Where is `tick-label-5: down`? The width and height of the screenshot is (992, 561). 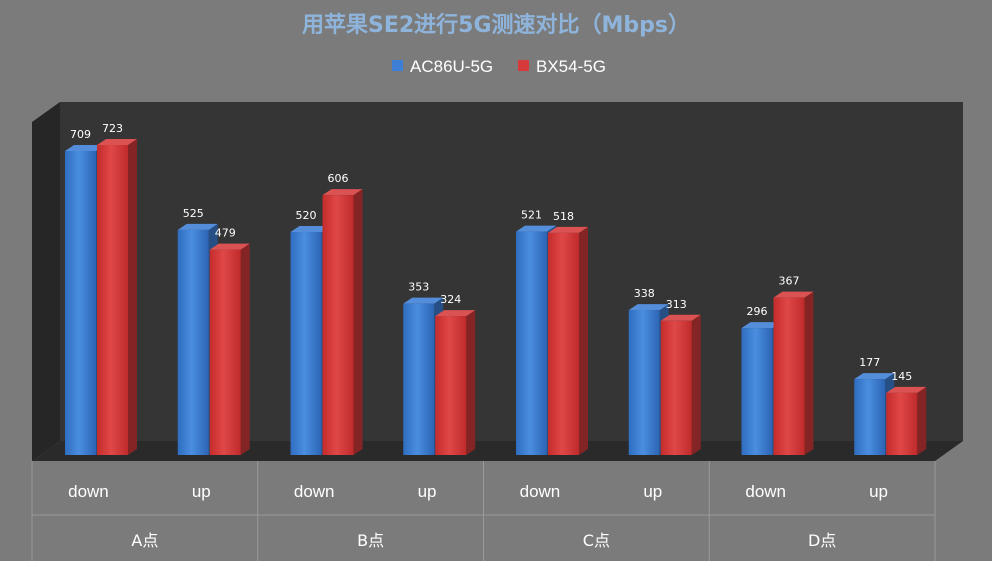
tick-label-5: down is located at coordinates (540, 491).